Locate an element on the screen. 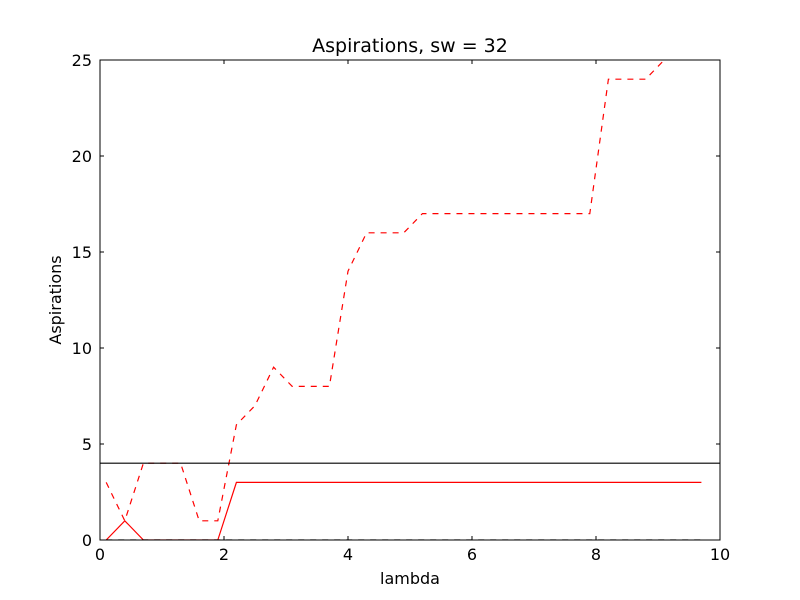 Image resolution: width=800 pixels, height=600 pixels. y-tick-label: 20 is located at coordinates (82, 156).